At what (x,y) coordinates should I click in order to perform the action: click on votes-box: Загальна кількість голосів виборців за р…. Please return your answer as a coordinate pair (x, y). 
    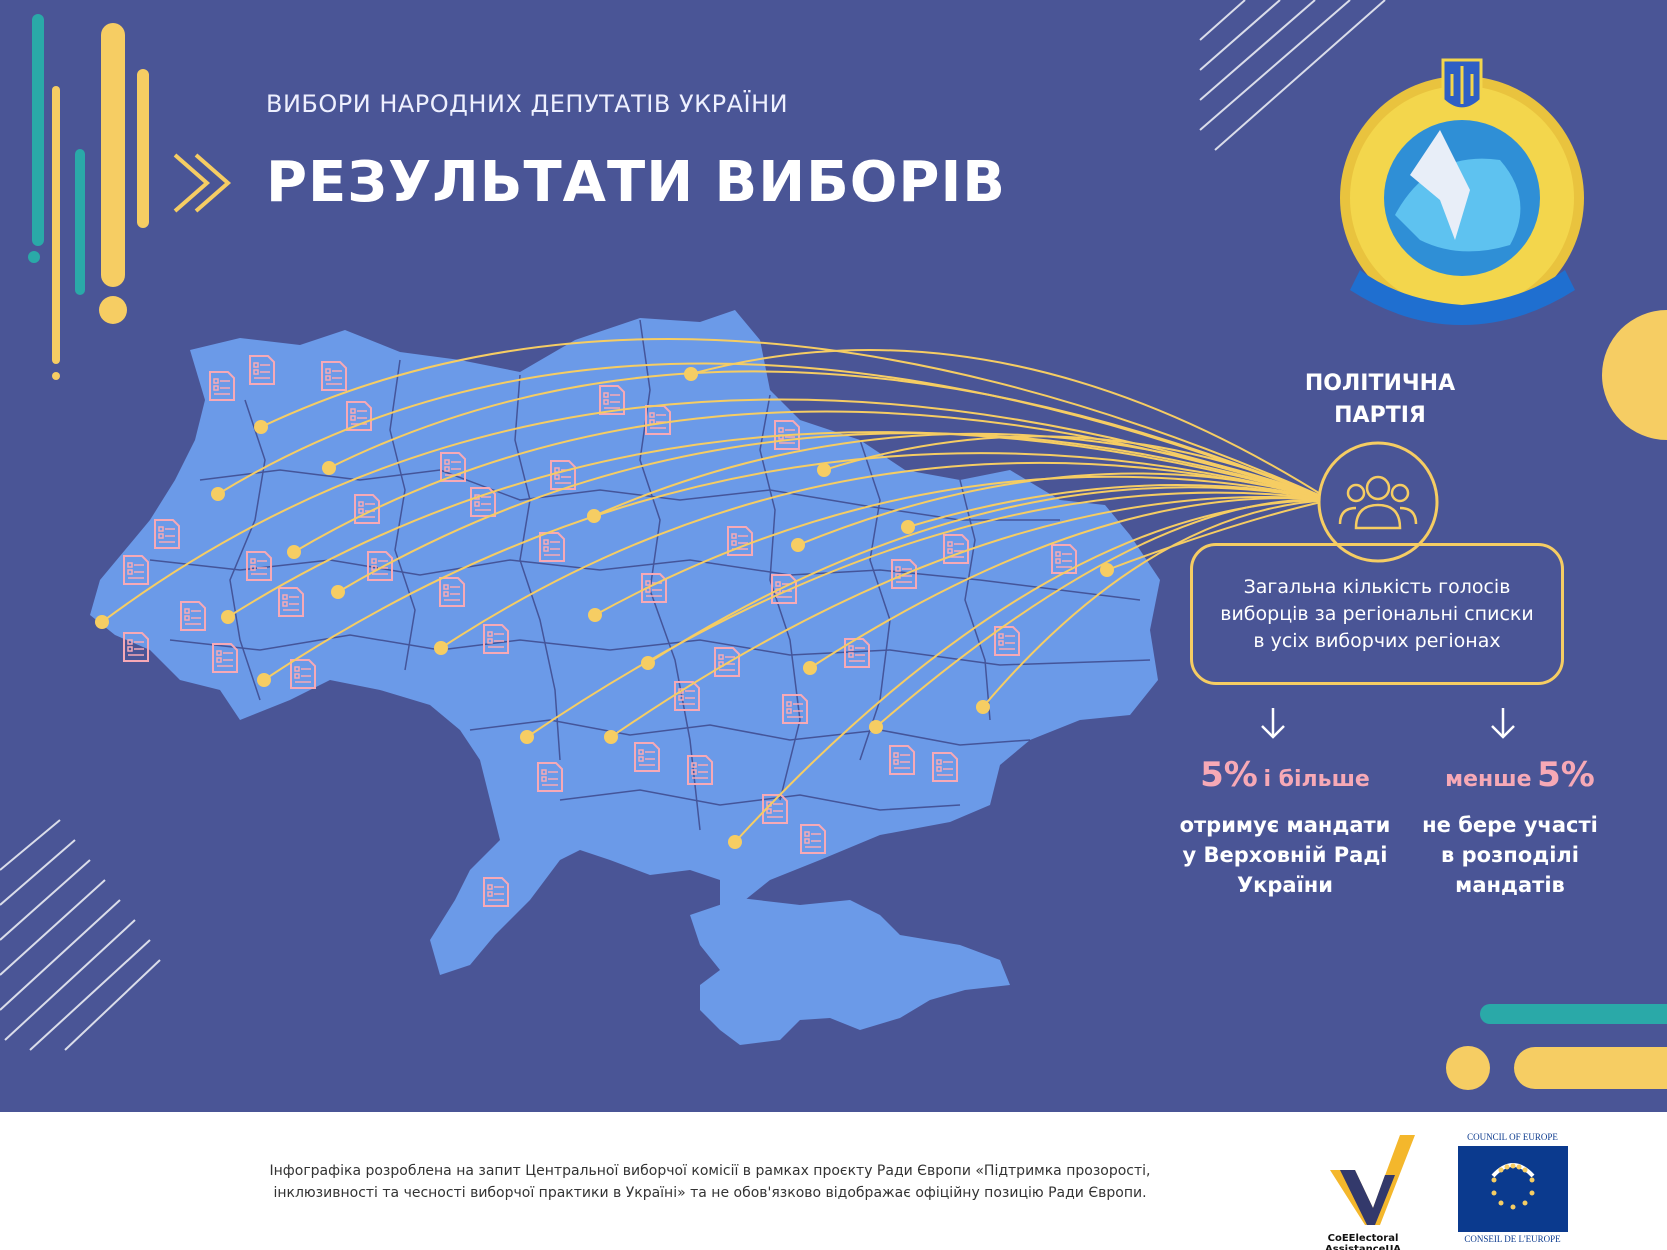
    Looking at the image, I should click on (1377, 614).